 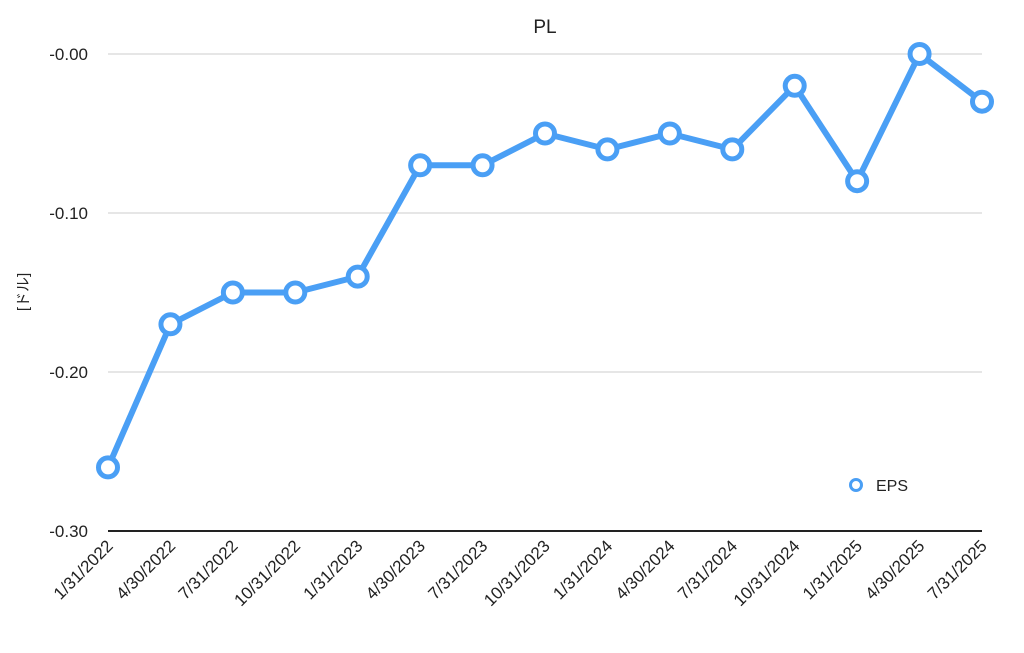 I want to click on x-tick-label: 1/31/2024, so click(x=582, y=569).